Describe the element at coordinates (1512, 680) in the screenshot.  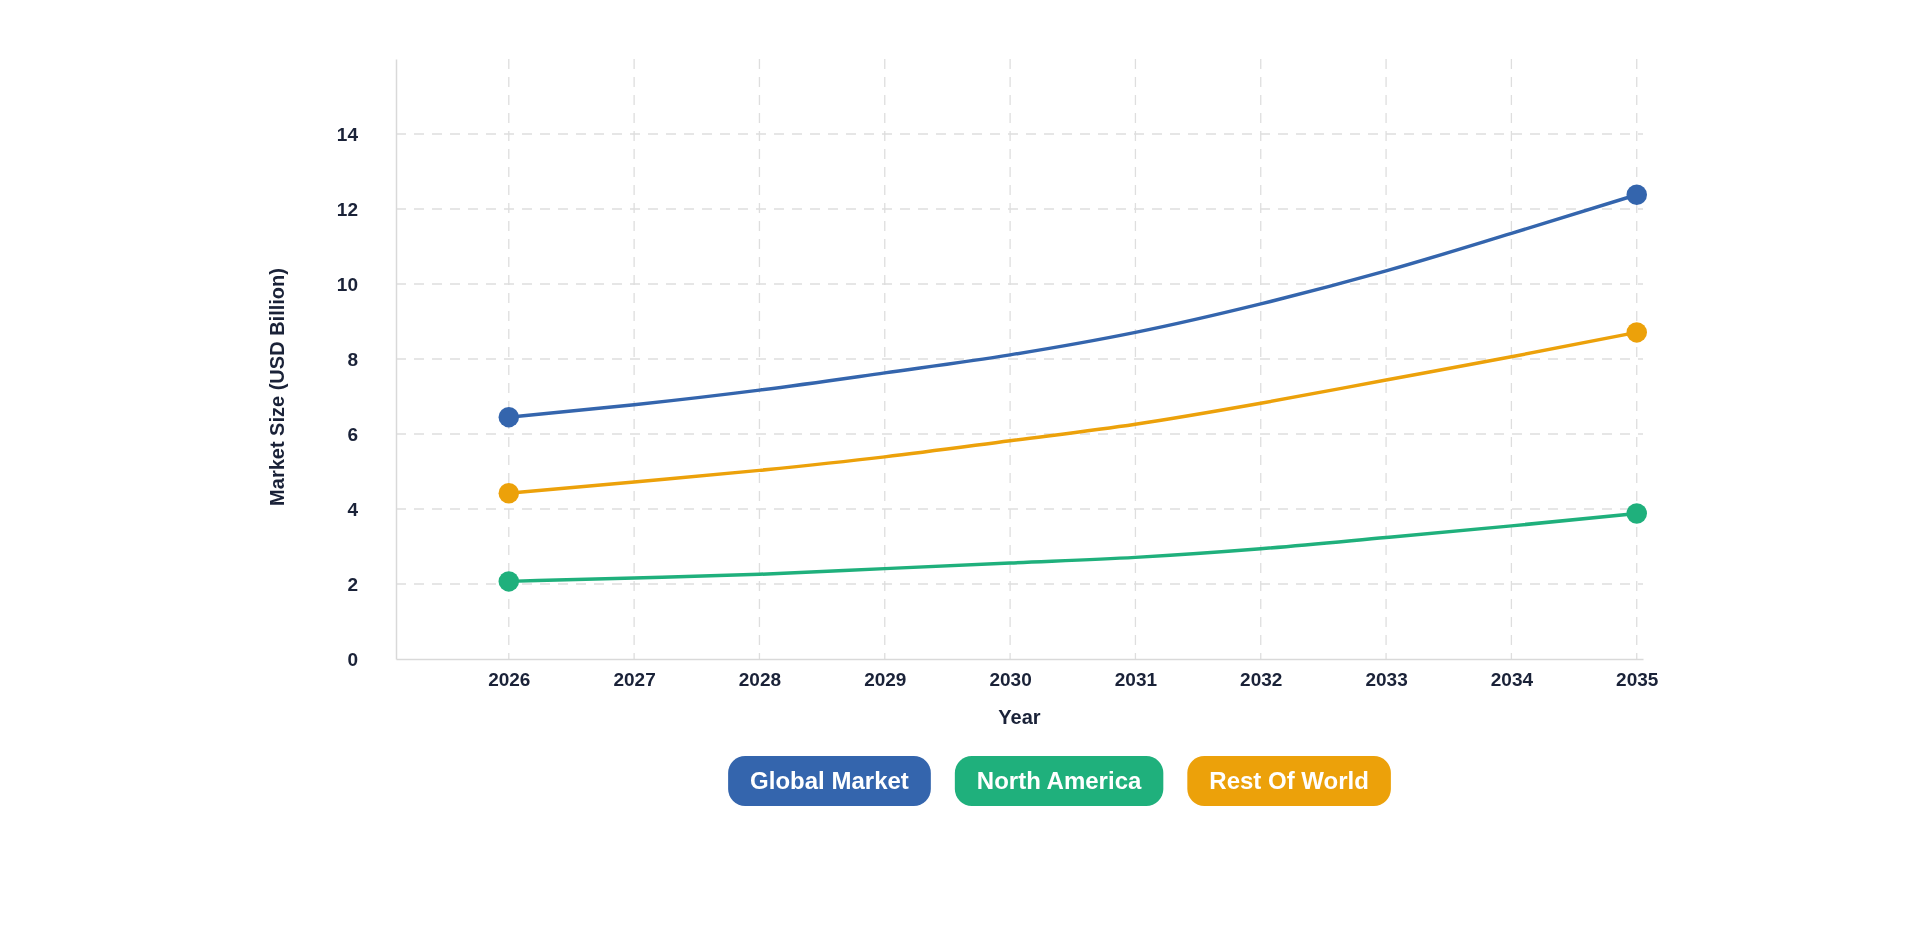
I see `x-tick-label: 2034` at that location.